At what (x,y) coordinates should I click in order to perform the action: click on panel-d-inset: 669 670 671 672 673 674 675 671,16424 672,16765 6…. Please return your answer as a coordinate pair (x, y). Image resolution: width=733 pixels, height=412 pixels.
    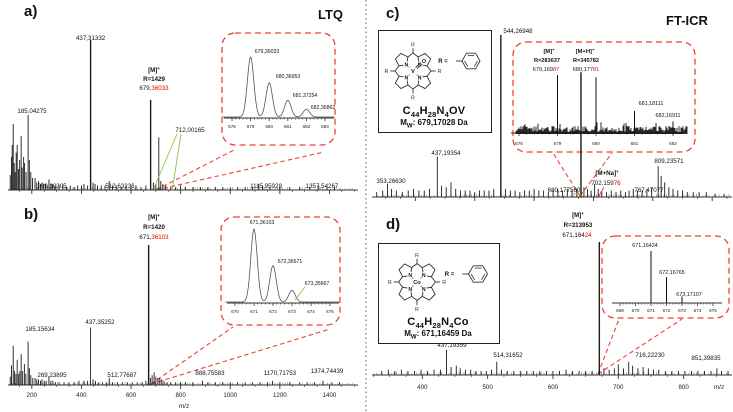
    Looking at the image, I should click on (665, 277).